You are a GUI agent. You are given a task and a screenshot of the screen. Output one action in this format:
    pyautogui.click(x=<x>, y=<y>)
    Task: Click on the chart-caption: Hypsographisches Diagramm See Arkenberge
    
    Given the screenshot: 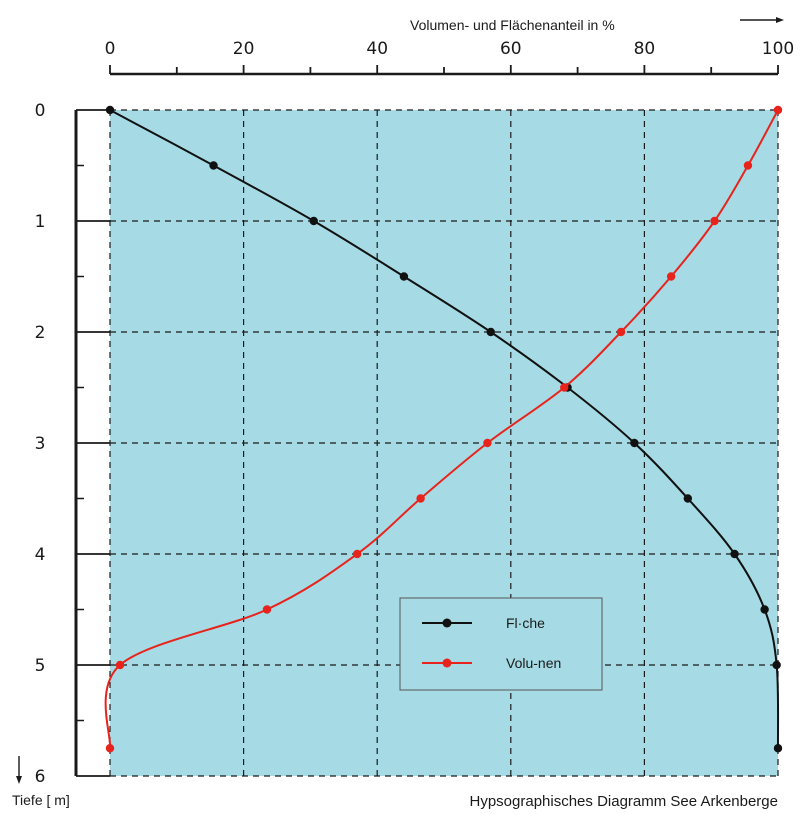 What is the action you would take?
    pyautogui.click(x=624, y=801)
    